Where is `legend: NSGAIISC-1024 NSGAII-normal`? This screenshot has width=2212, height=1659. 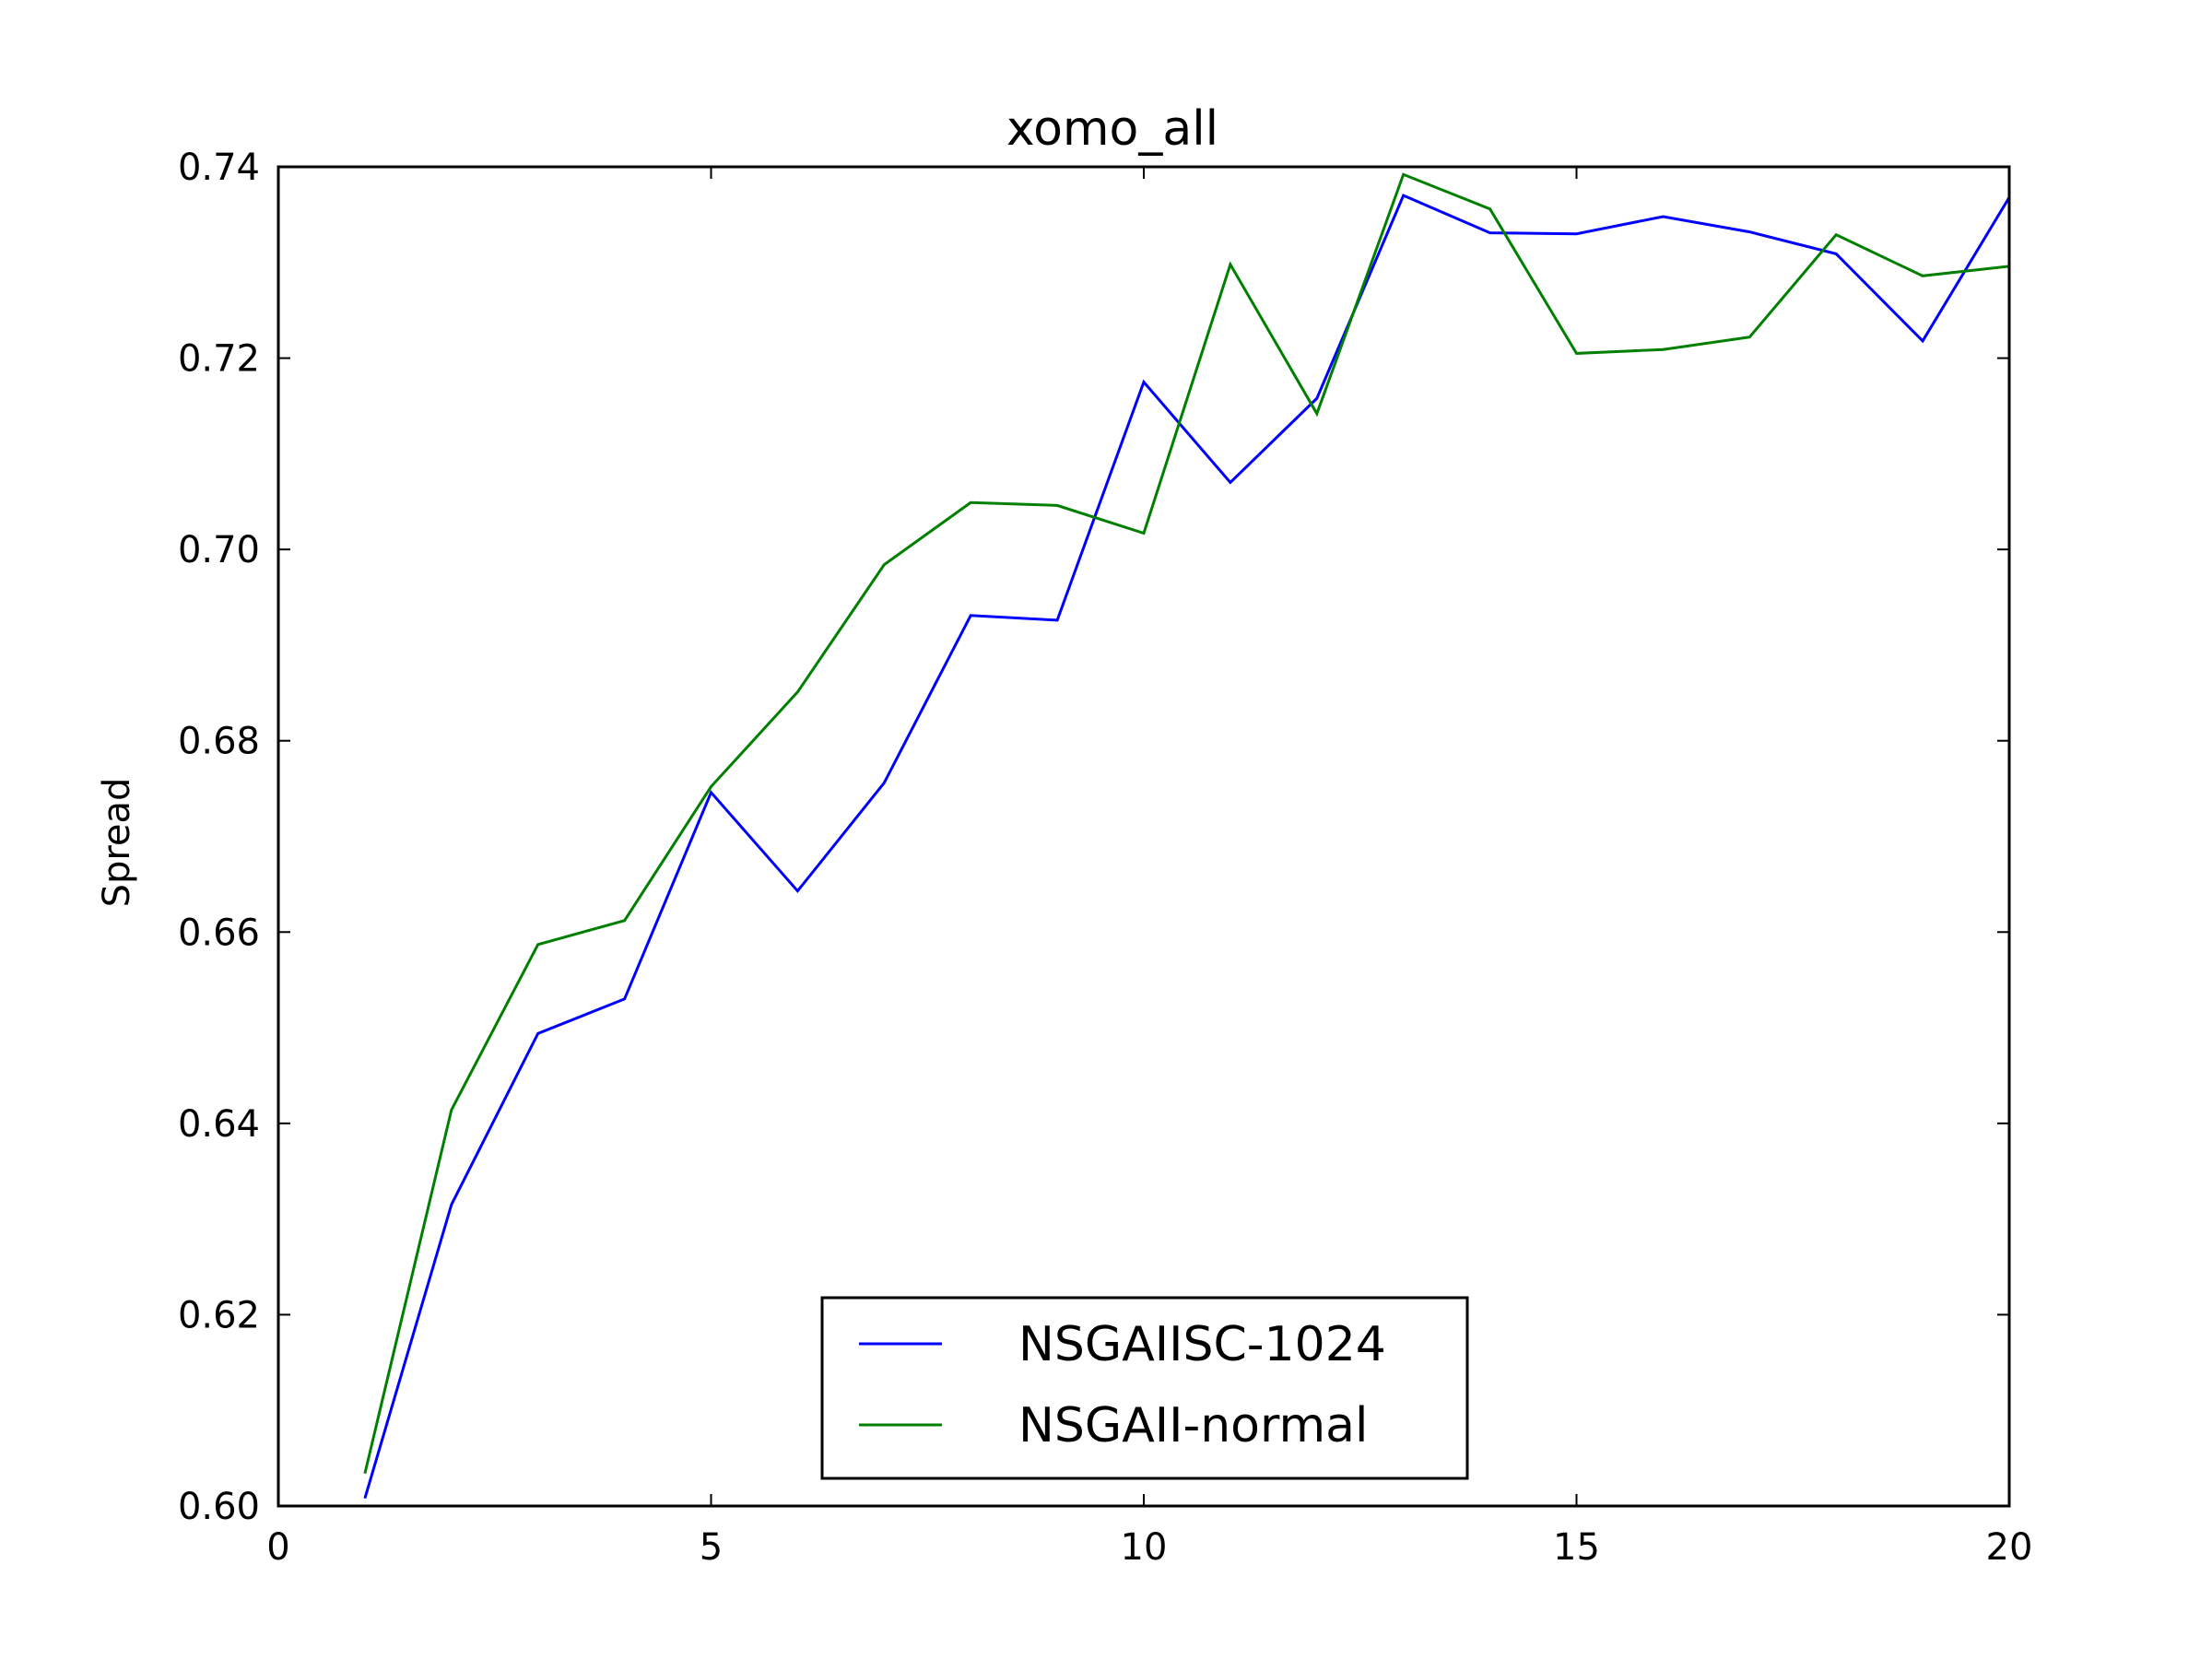 legend: NSGAIISC-1024 NSGAII-normal is located at coordinates (1144, 1388).